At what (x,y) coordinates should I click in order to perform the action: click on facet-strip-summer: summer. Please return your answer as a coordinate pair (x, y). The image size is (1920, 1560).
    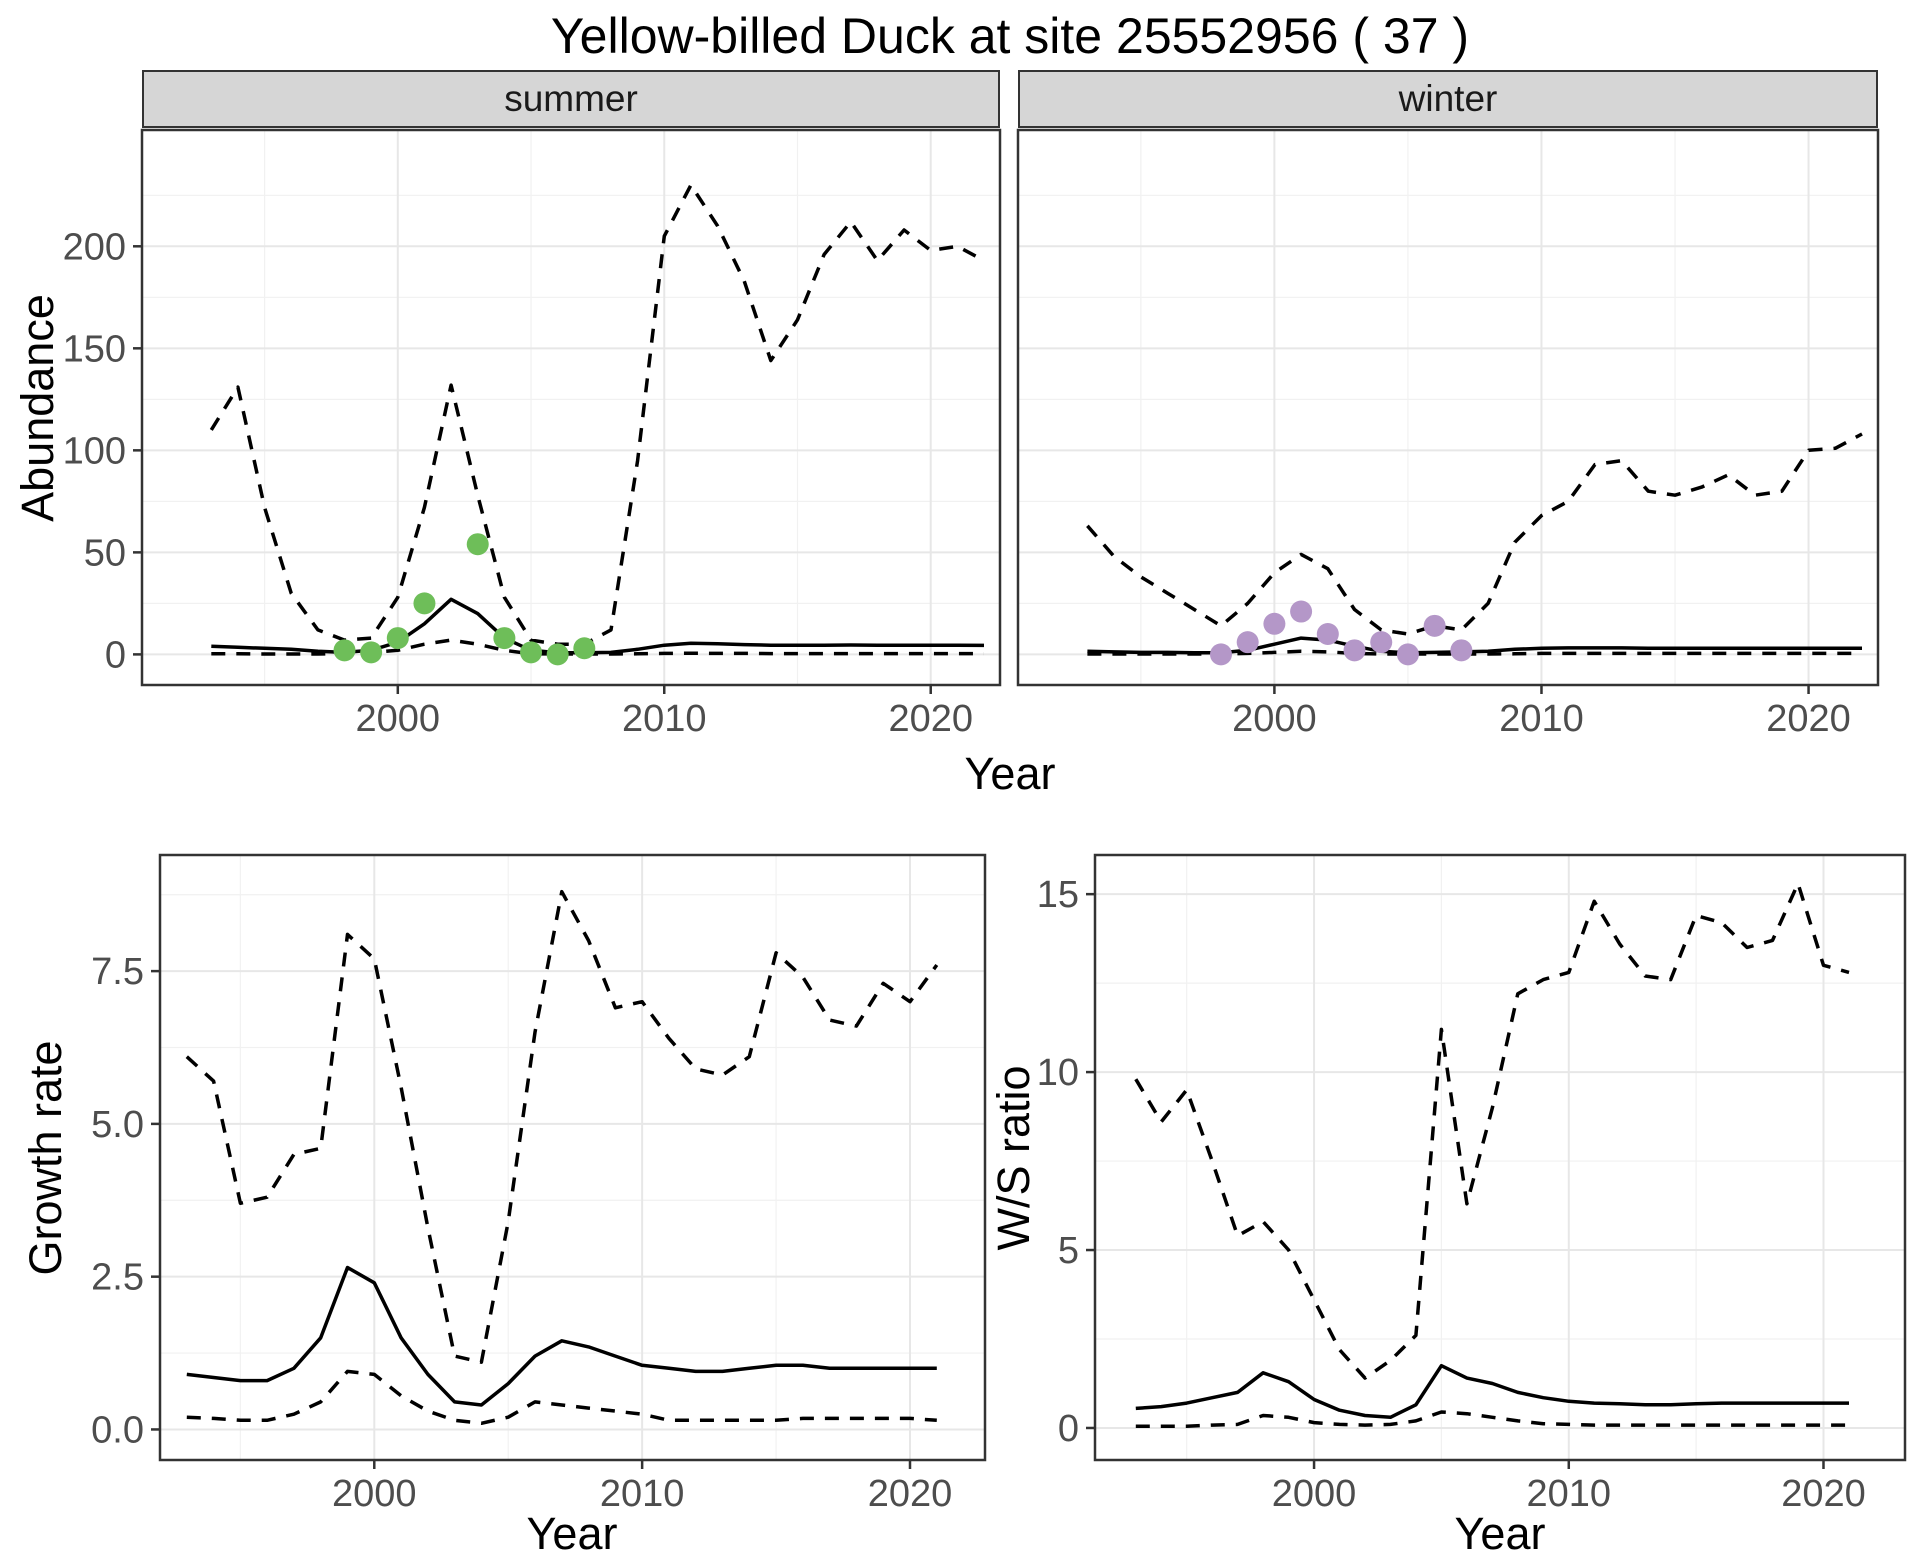
    Looking at the image, I should click on (571, 99).